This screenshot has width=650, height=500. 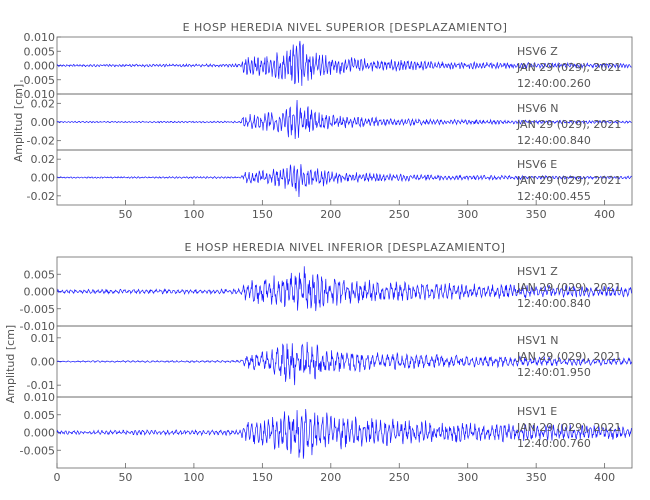 What do you see at coordinates (18, 123) in the screenshot?
I see `upper-y-axis-label: Amplitud [cm]` at bounding box center [18, 123].